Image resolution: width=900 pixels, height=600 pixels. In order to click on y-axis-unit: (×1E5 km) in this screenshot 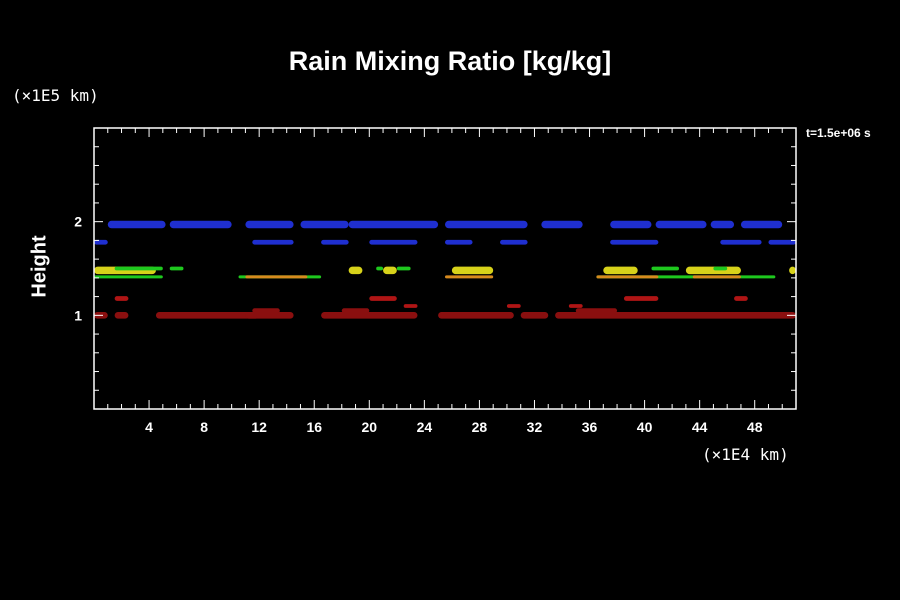, I will do `click(55, 95)`.